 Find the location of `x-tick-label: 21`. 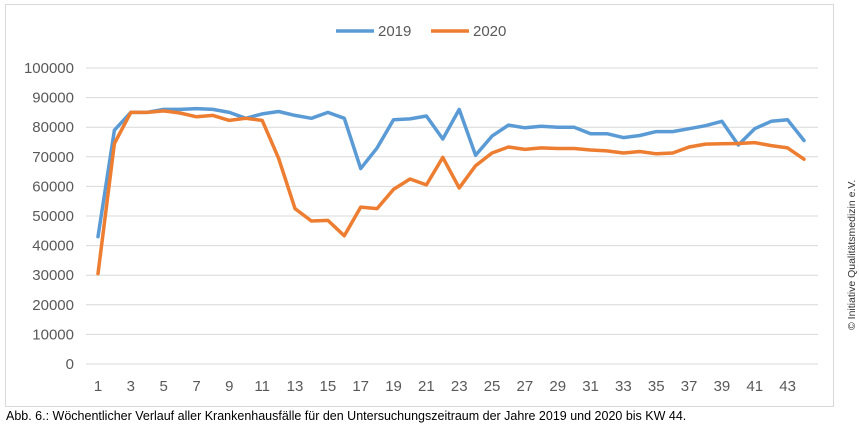

x-tick-label: 21 is located at coordinates (426, 386).